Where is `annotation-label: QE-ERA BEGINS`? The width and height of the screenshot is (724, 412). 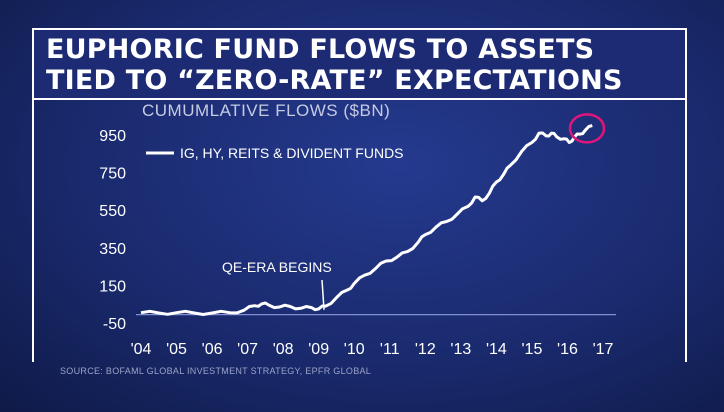
annotation-label: QE-ERA BEGINS is located at coordinates (277, 267).